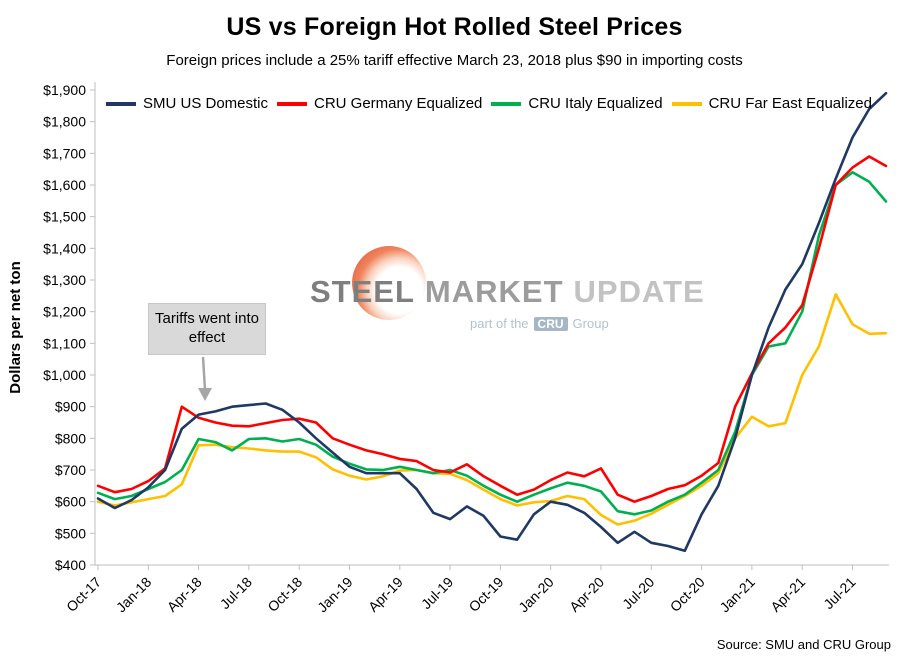 This screenshot has width=909, height=660. Describe the element at coordinates (207, 329) in the screenshot. I see `tariff-annotation: Tariffs went into effect` at that location.